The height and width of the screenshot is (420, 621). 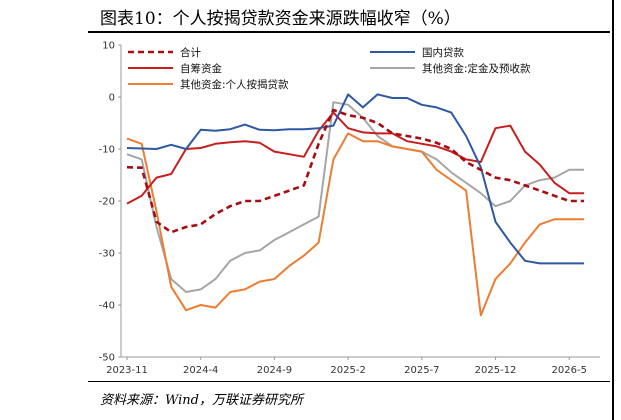 What do you see at coordinates (108, 46) in the screenshot?
I see `y-tick-label: 10` at bounding box center [108, 46].